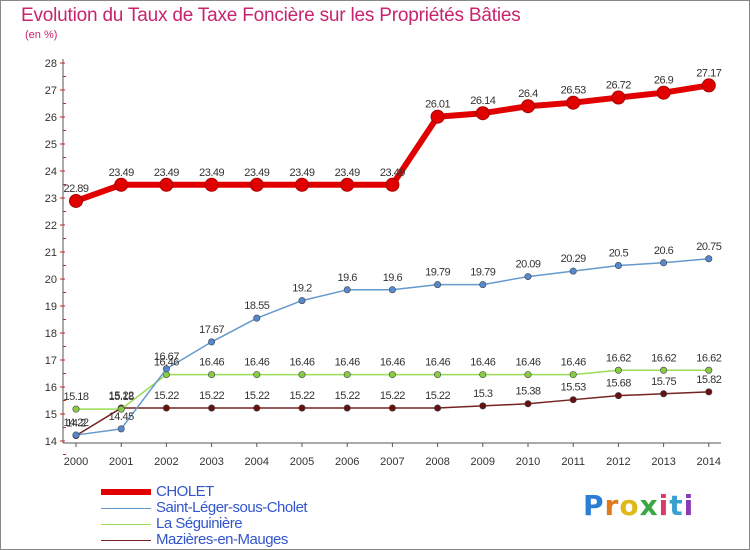 The width and height of the screenshot is (750, 550). What do you see at coordinates (618, 86) in the screenshot?
I see `data-label: 26.72` at bounding box center [618, 86].